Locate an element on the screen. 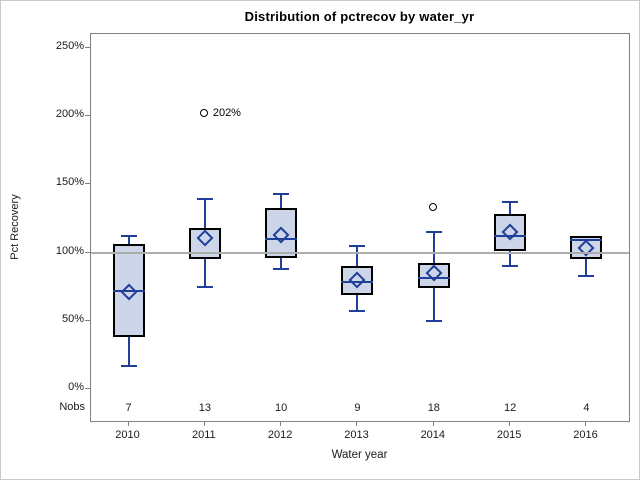 This screenshot has width=640, height=480. box-2011 is located at coordinates (204, 244).